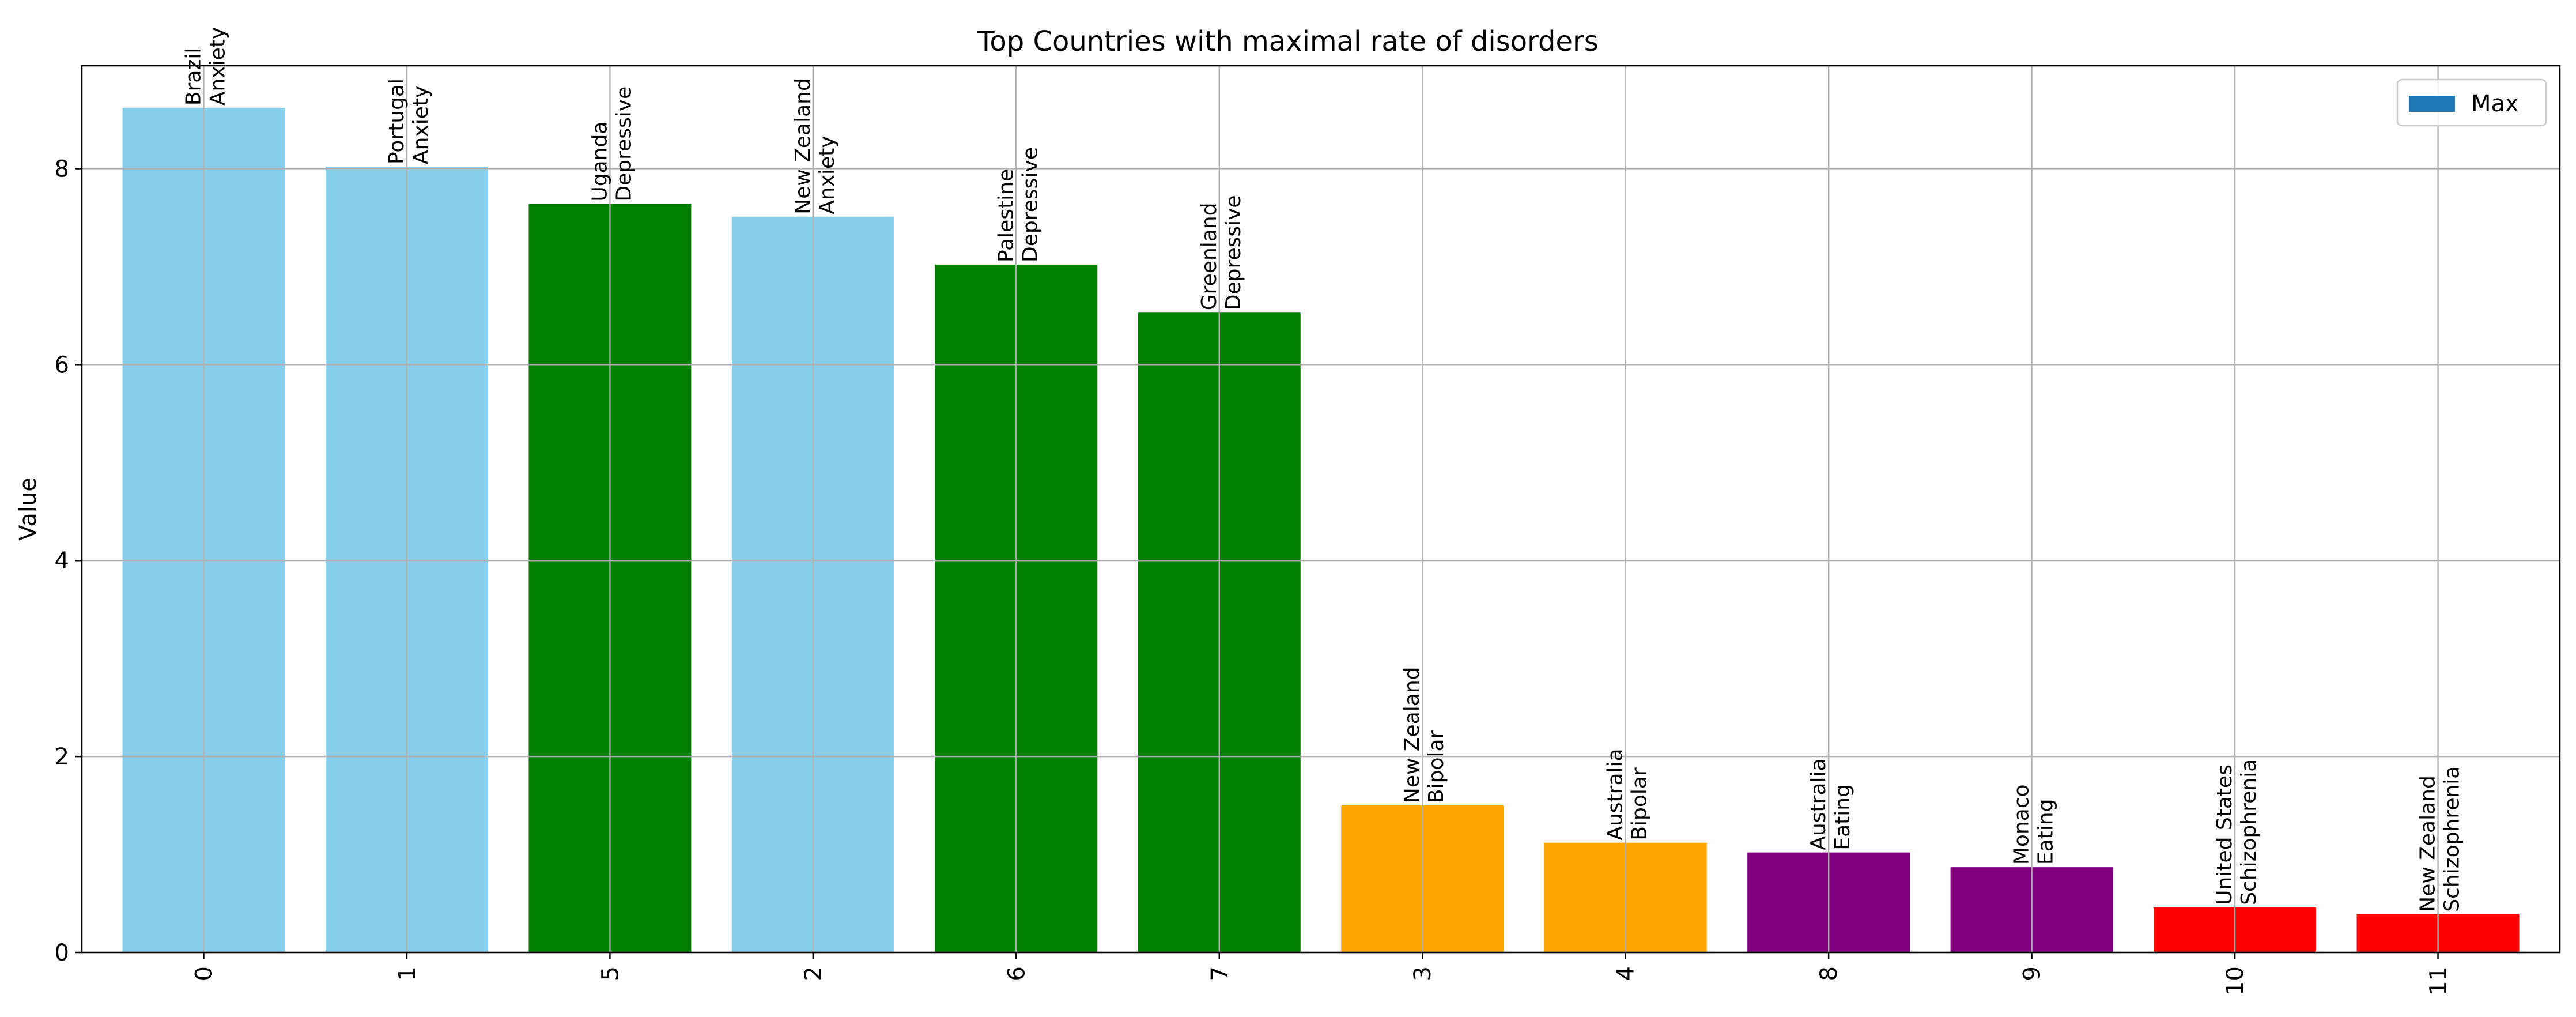  I want to click on bar-label-10: United StatesSchizophrenia, so click(2237, 832).